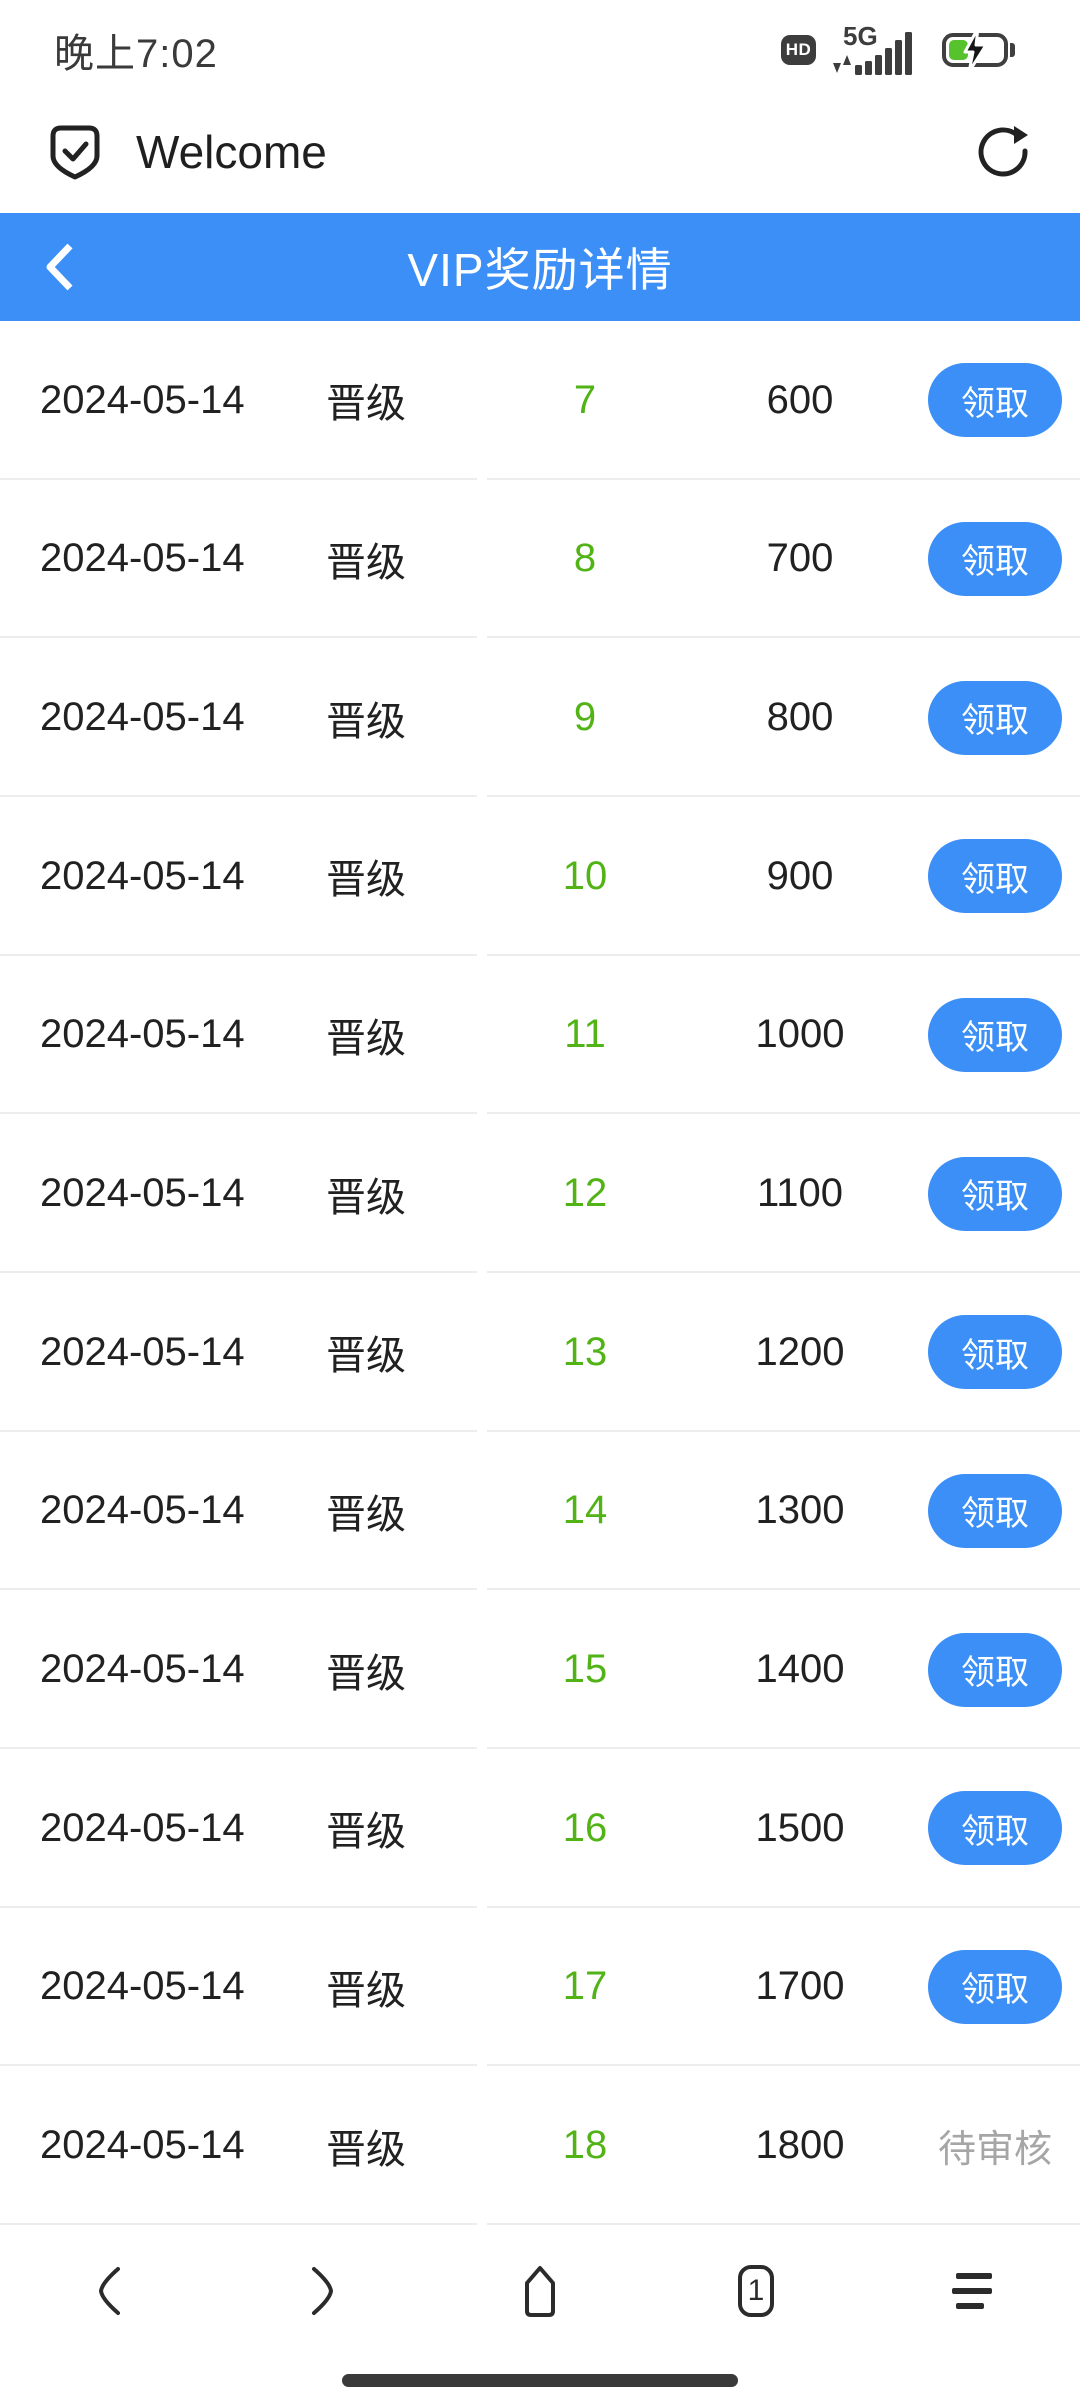 The image size is (1080, 2400). I want to click on row-amount: 1800, so click(800, 2145).